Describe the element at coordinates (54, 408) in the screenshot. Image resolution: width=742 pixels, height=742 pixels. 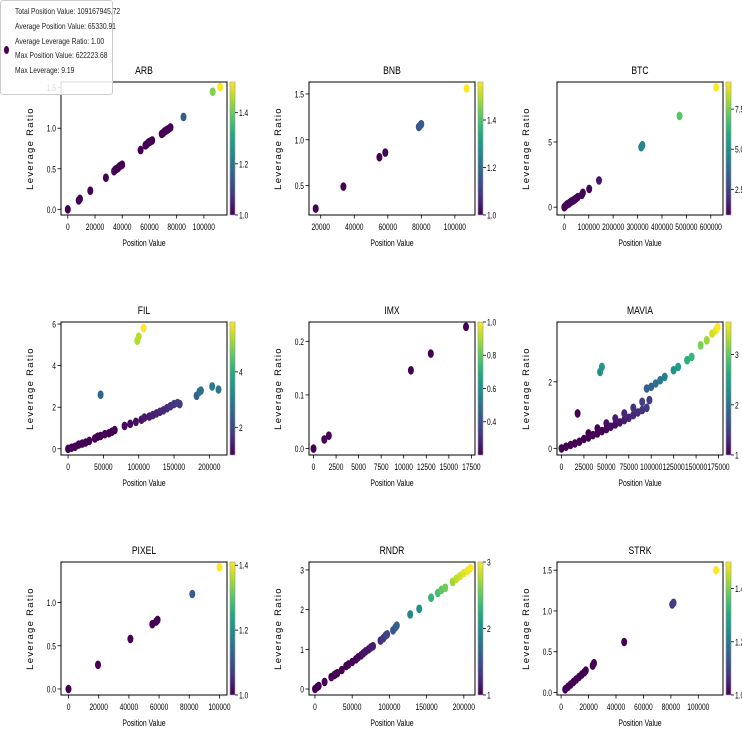
I see `y-tick-label: 2` at that location.